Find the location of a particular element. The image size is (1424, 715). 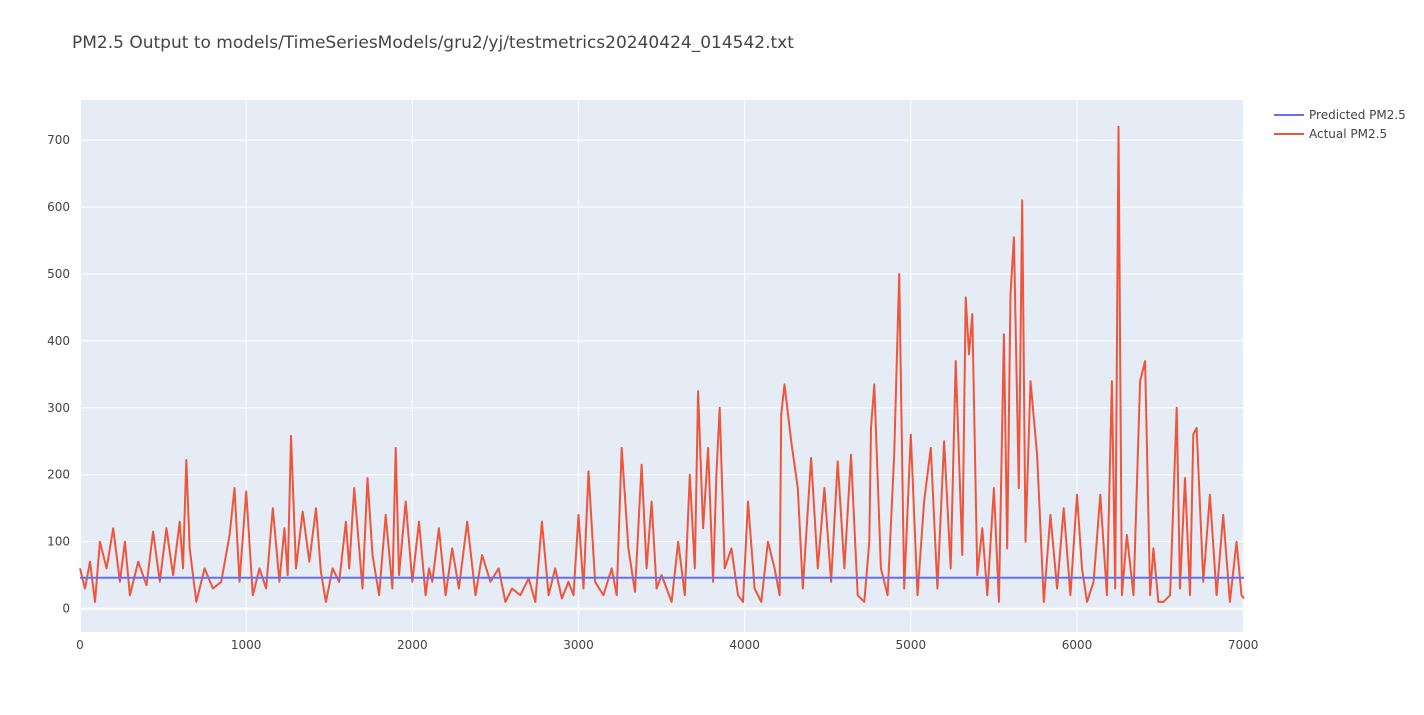

x-tick-label: 5000 is located at coordinates (911, 645).